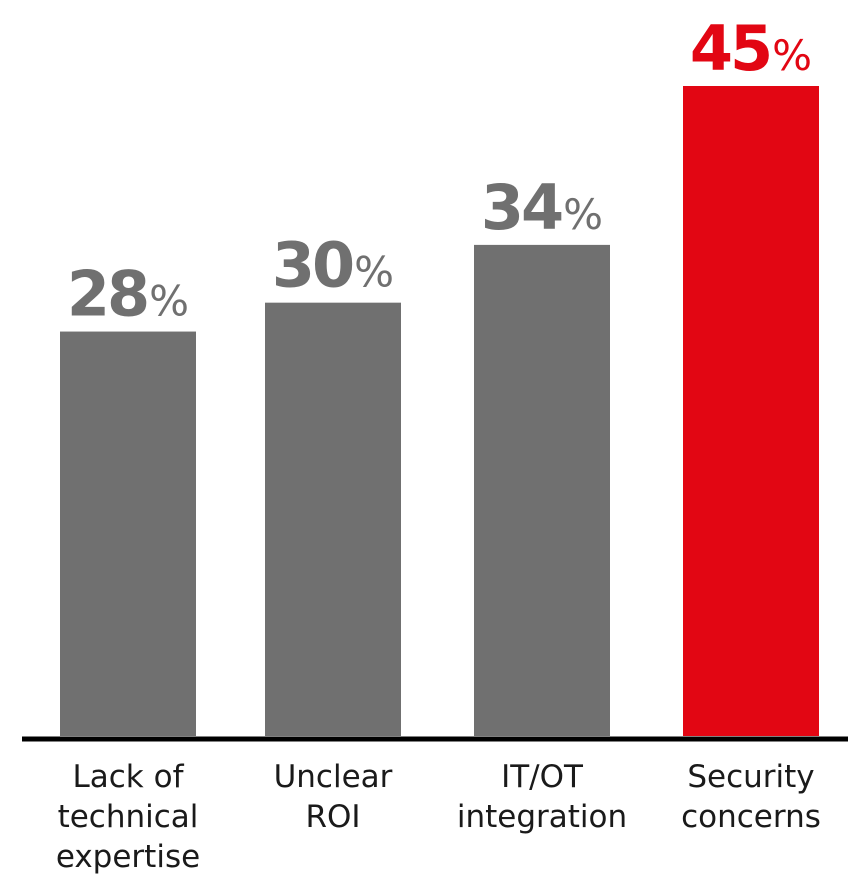 The width and height of the screenshot is (848, 879). I want to click on category-label-line: concerns, so click(751, 817).